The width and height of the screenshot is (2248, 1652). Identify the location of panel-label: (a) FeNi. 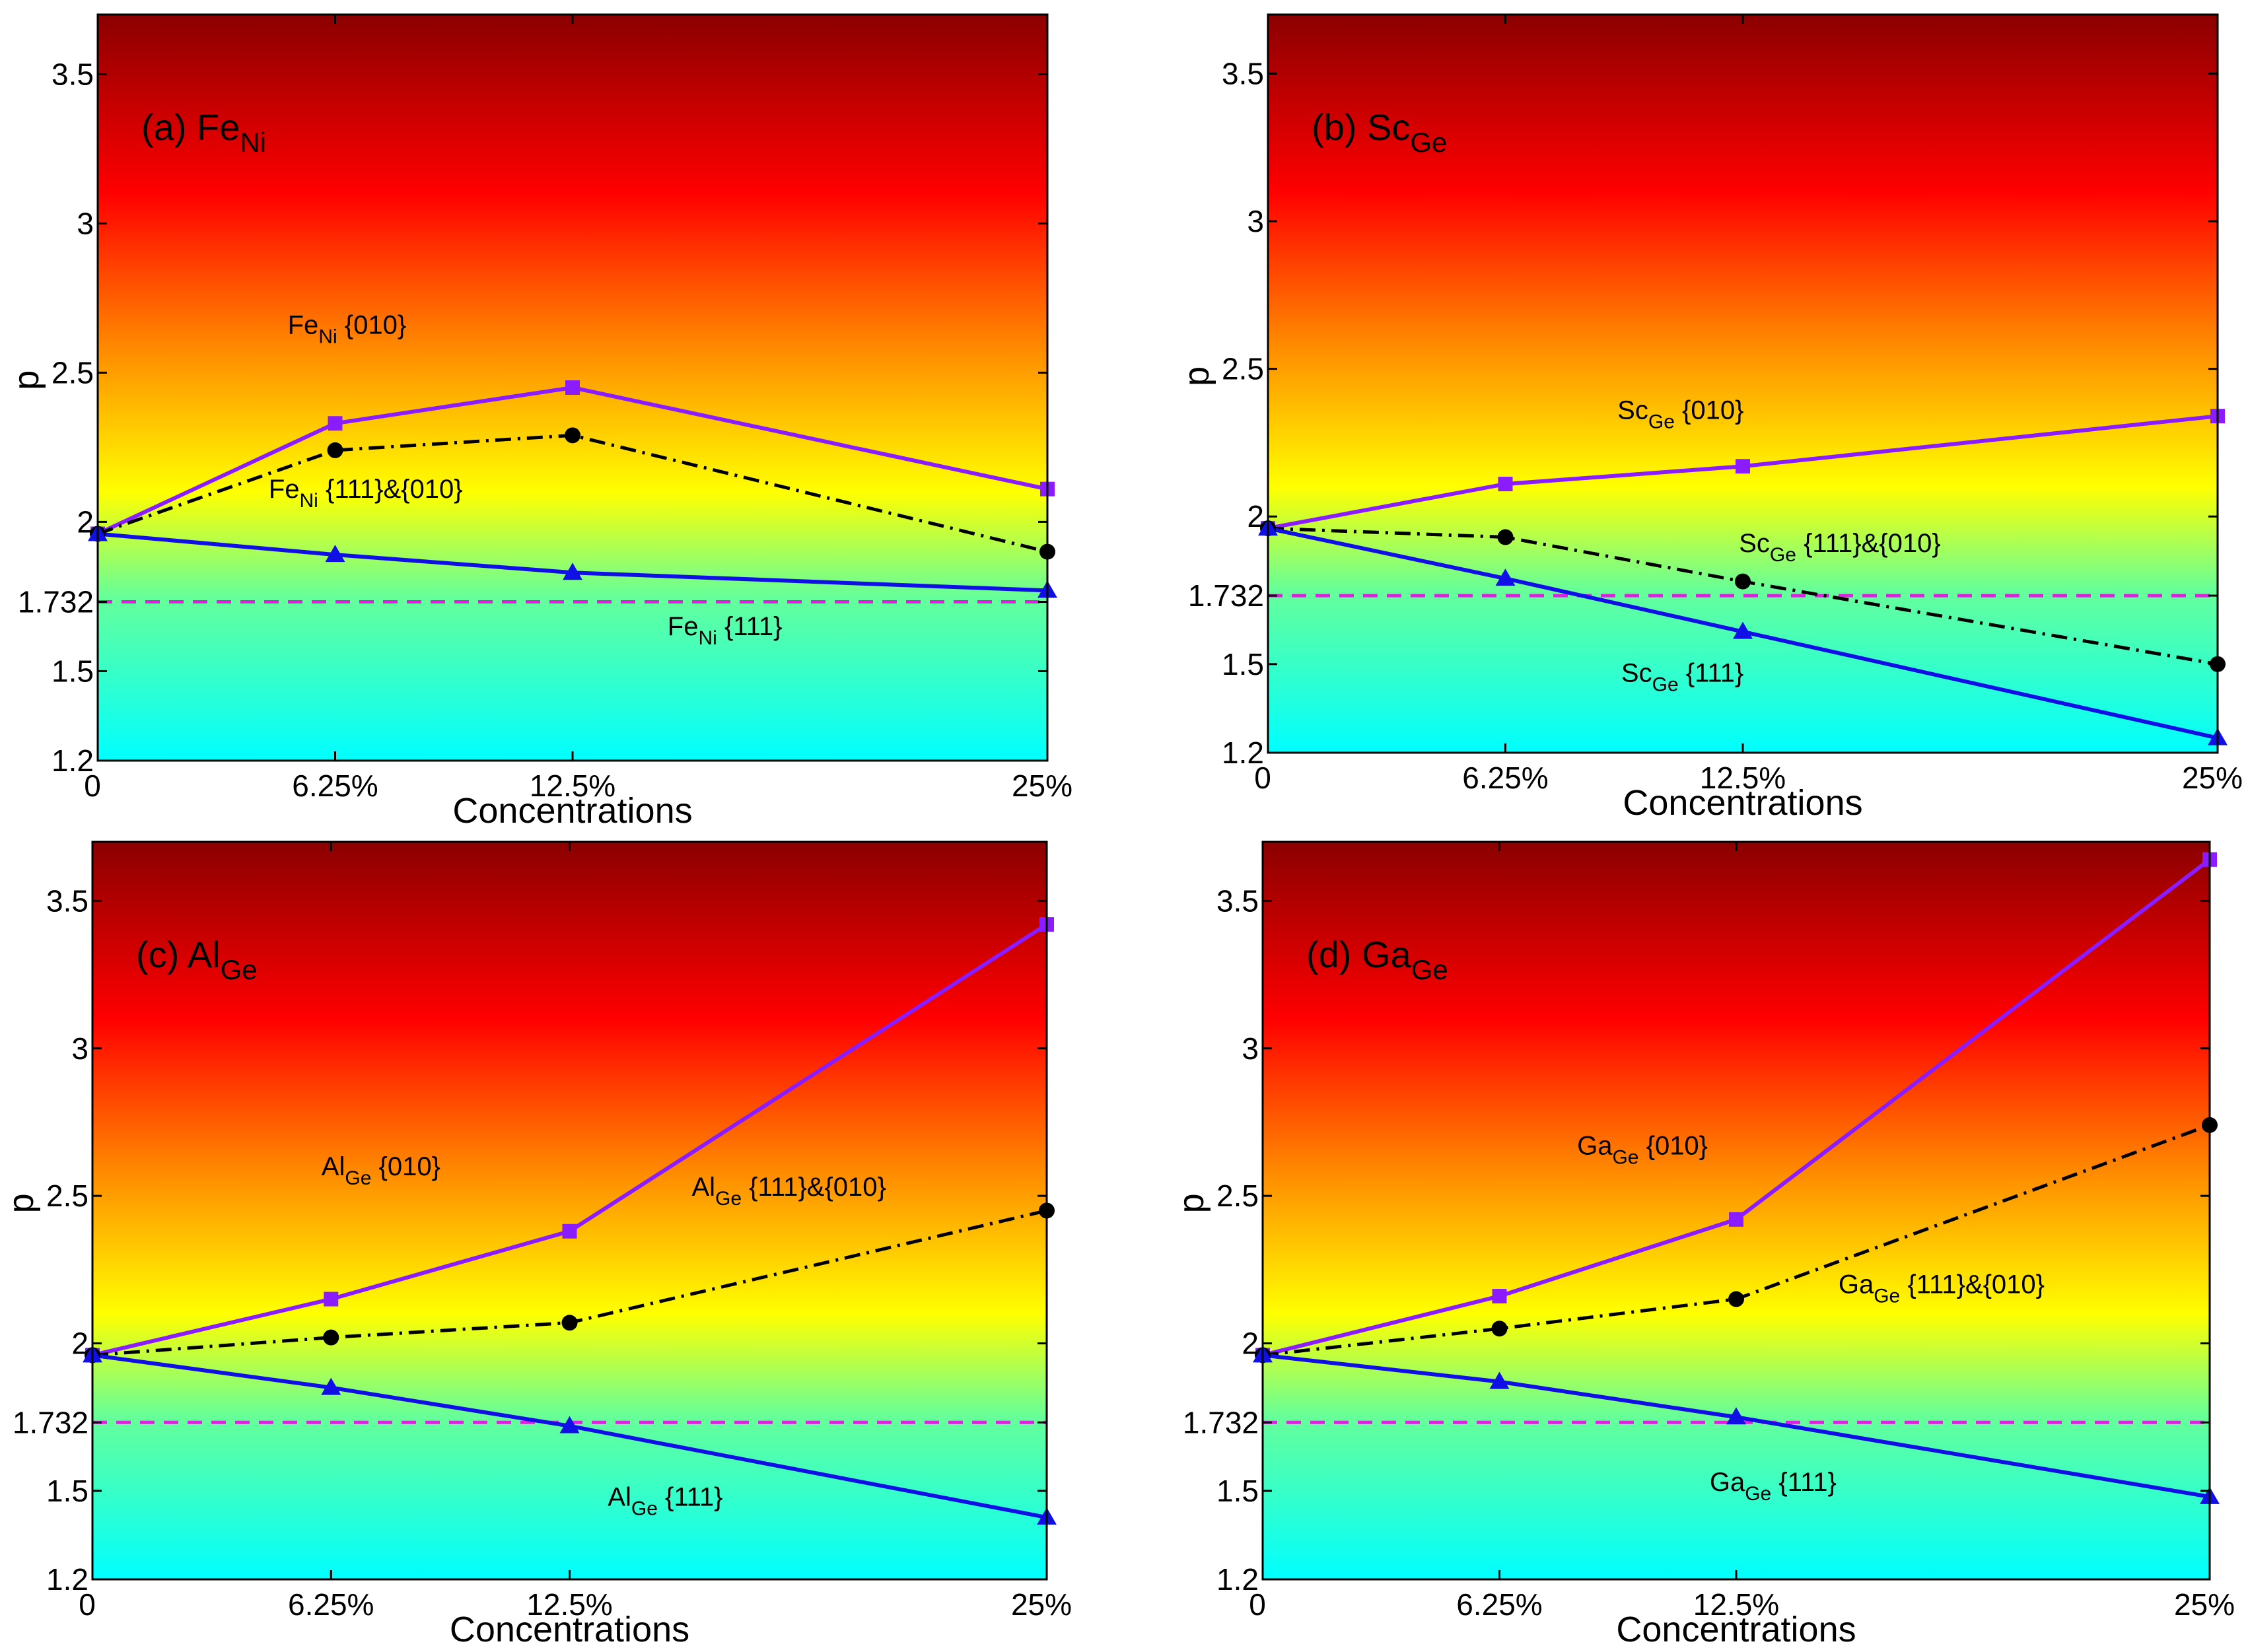
(203, 132).